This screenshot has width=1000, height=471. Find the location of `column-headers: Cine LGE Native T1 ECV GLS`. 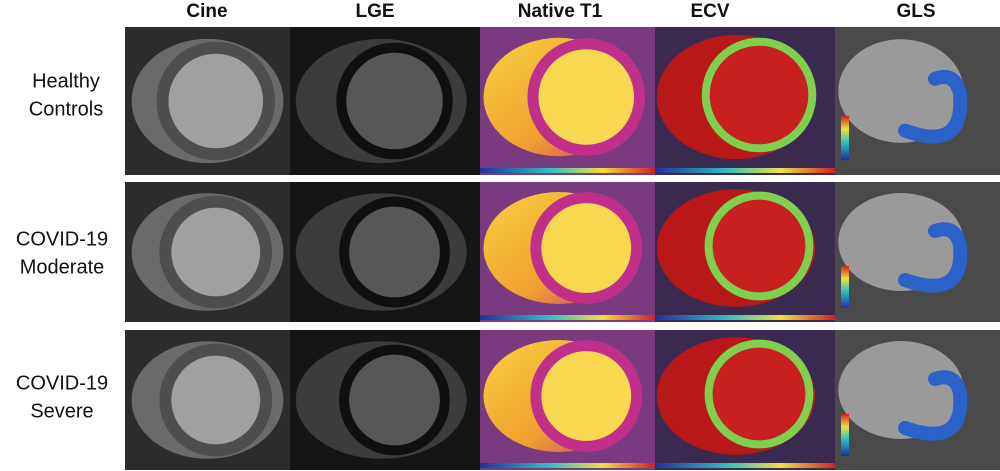

column-headers: Cine LGE Native T1 ECV GLS is located at coordinates (560, 11).